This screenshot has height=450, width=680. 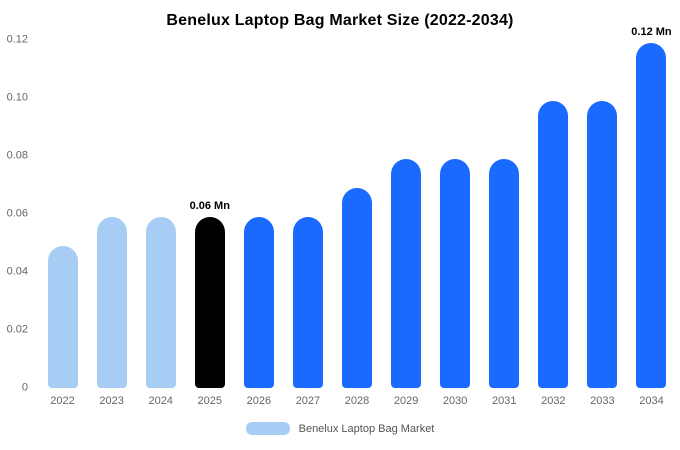 I want to click on bar-2031, so click(x=504, y=273).